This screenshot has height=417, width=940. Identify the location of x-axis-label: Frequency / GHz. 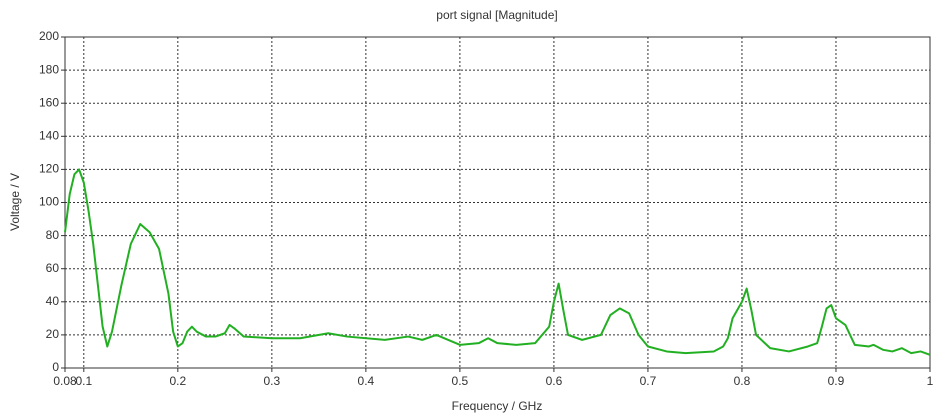
(497, 406).